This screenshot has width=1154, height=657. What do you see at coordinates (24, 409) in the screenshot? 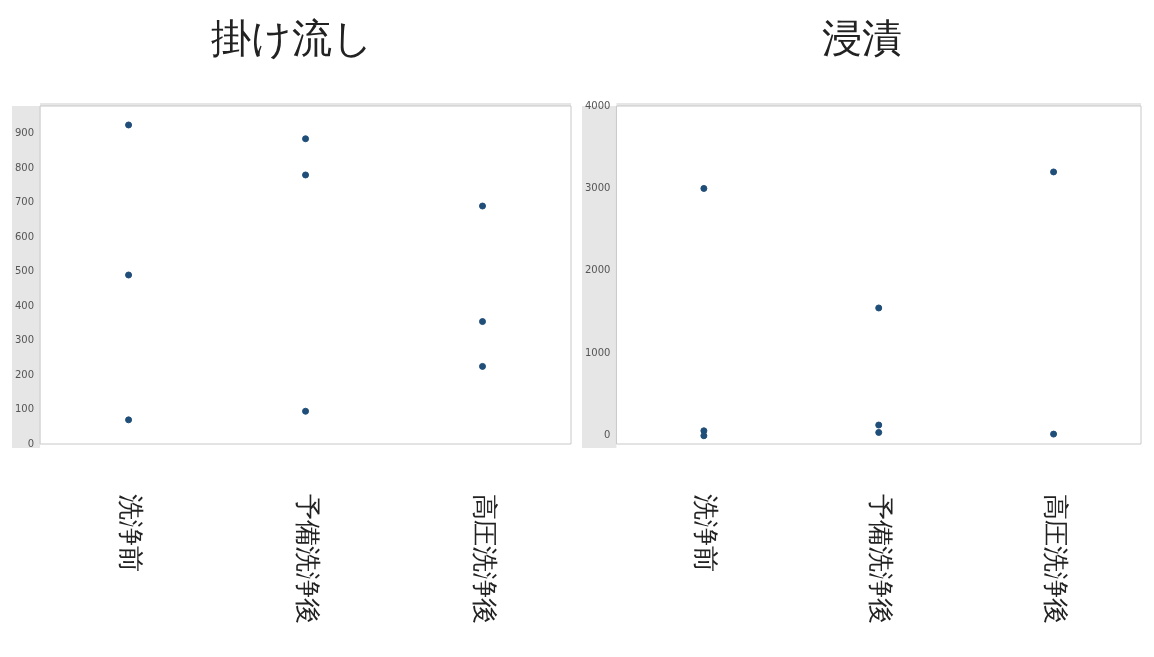
I see `y-tick-label: 100` at bounding box center [24, 409].